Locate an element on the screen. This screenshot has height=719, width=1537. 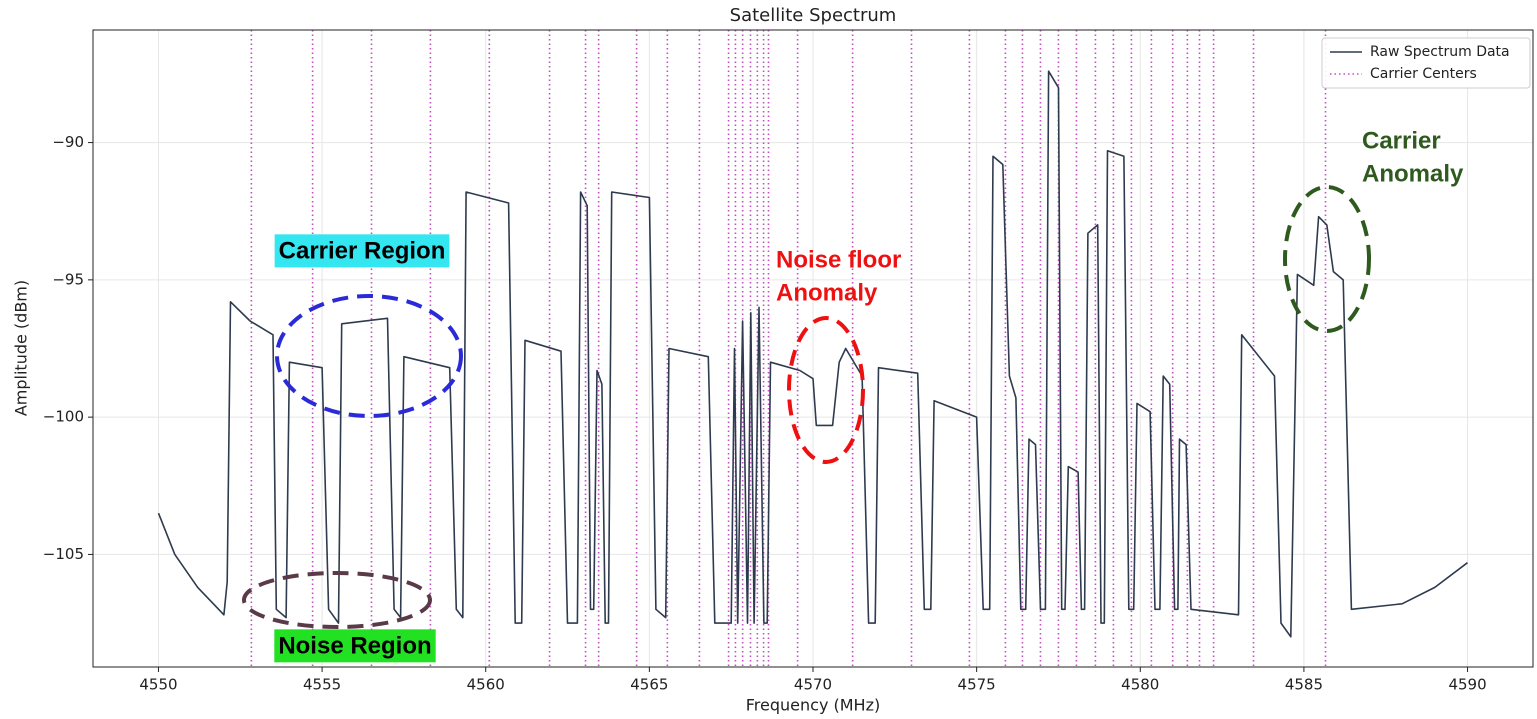
x-tick-label: 4575 is located at coordinates (977, 685).